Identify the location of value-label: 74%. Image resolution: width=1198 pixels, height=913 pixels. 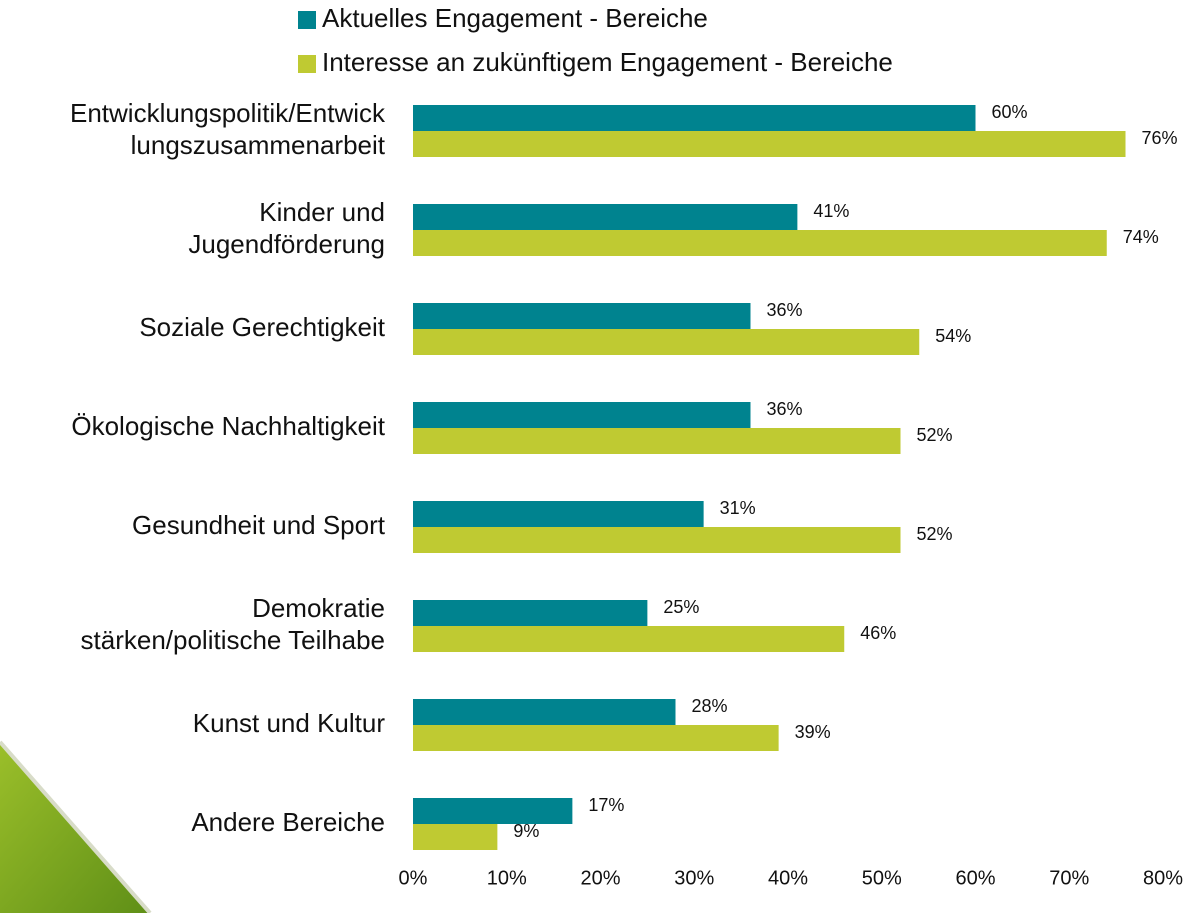
(1141, 237).